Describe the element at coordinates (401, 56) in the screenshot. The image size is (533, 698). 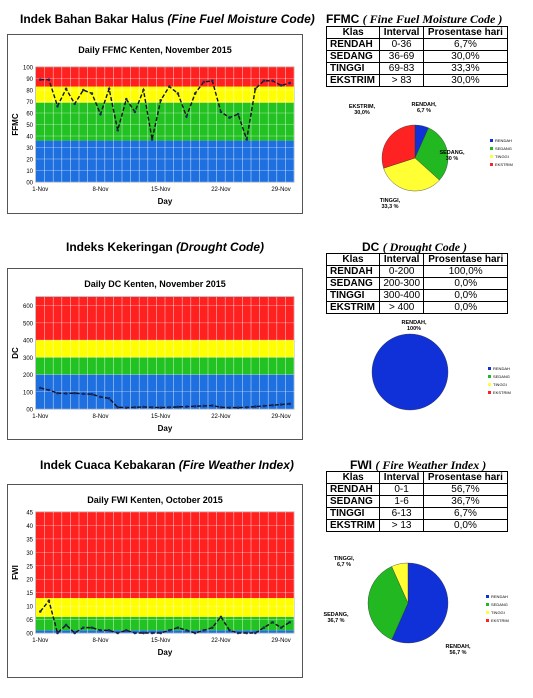
I see `table-cell: 36-69` at that location.